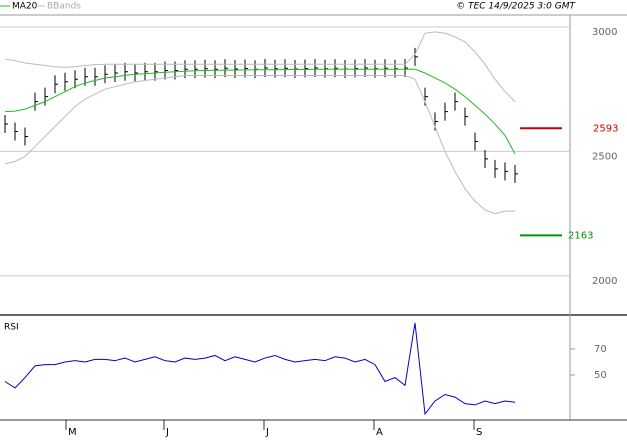  What do you see at coordinates (25, 7) in the screenshot?
I see `ma-legend: MA20` at bounding box center [25, 7].